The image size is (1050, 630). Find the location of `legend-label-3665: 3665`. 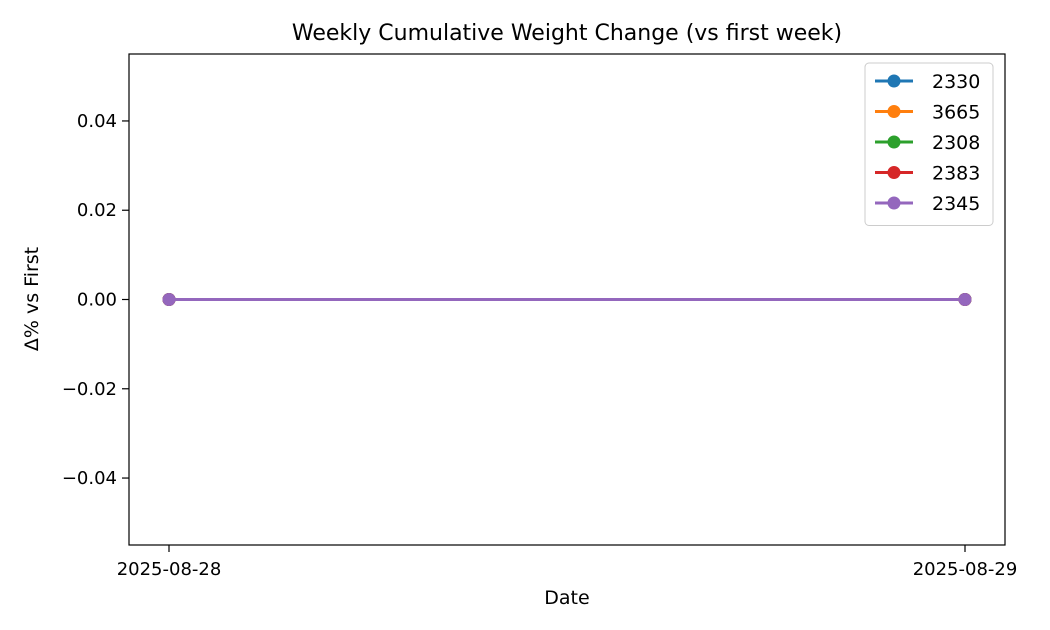

legend-label-3665: 3665 is located at coordinates (956, 113).